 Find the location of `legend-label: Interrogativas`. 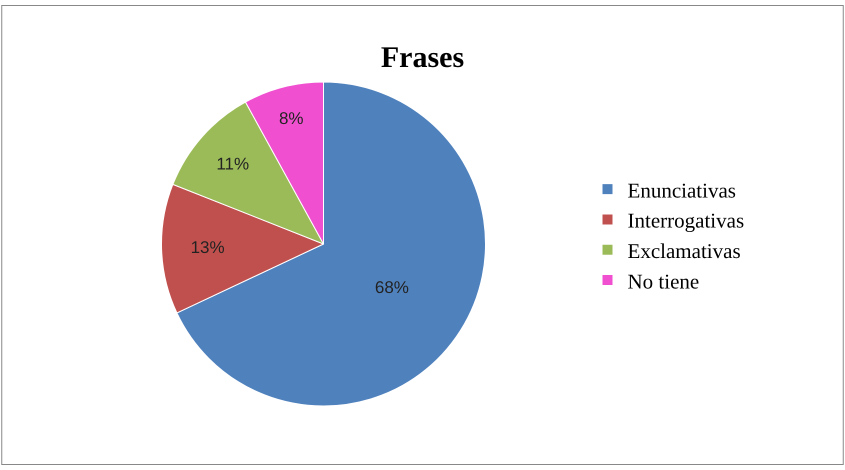

legend-label: Interrogativas is located at coordinates (686, 220).